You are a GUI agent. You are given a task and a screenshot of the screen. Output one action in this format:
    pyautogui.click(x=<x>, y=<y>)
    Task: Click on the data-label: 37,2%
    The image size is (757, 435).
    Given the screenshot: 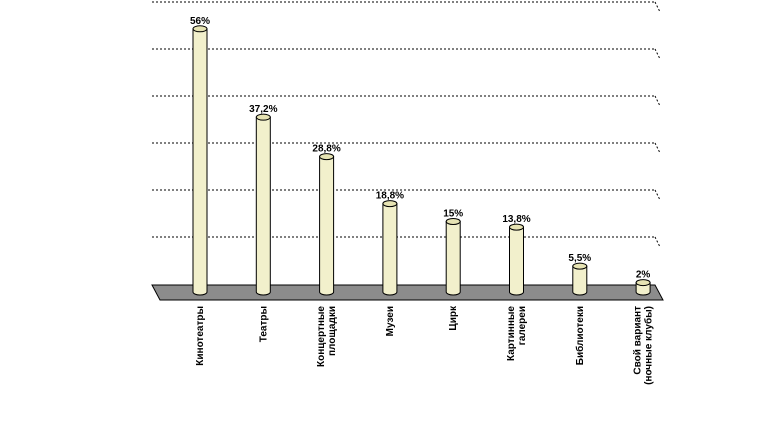 What is the action you would take?
    pyautogui.click(x=263, y=109)
    